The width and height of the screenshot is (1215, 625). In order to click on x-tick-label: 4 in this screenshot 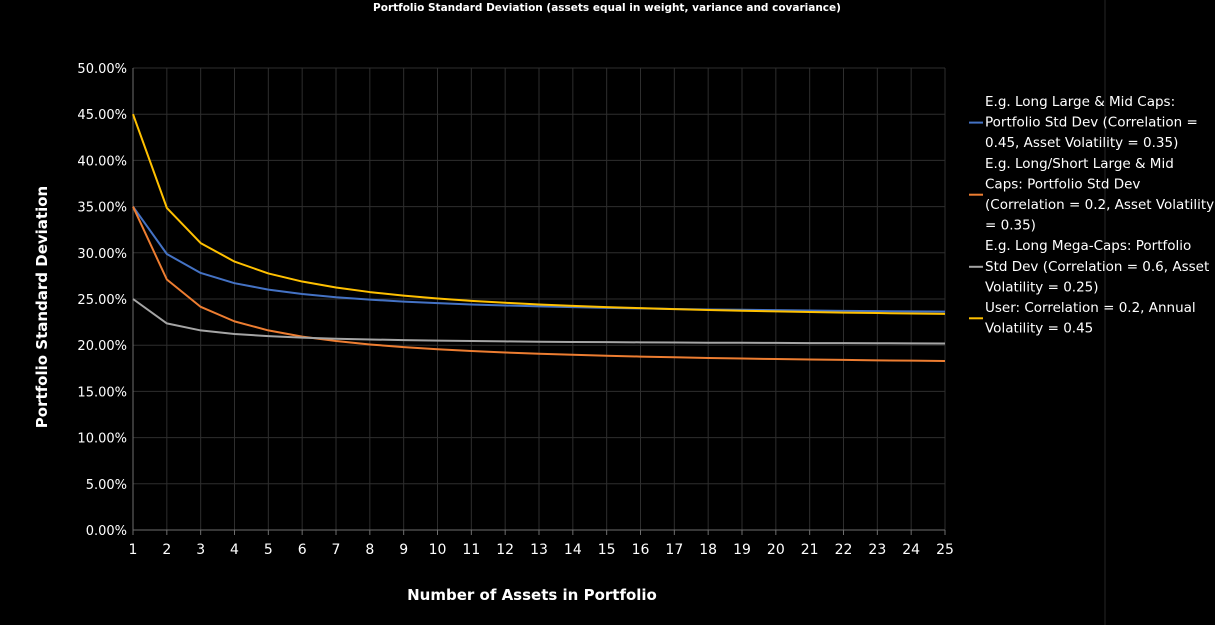, I will do `click(234, 550)`.